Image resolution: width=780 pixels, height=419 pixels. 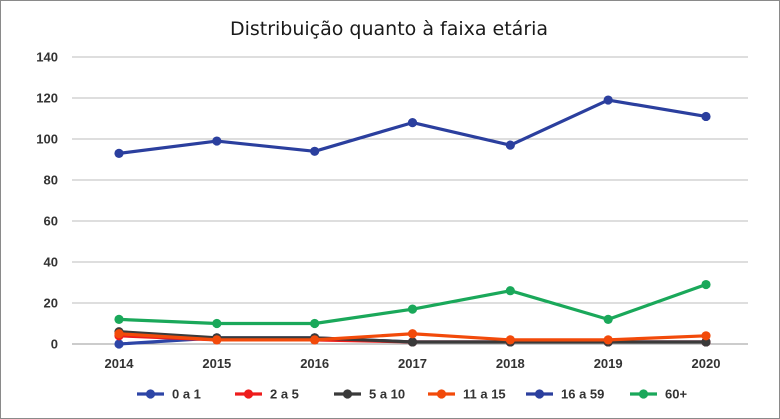 What do you see at coordinates (387, 394) in the screenshot?
I see `legend-label: 5 a 10` at bounding box center [387, 394].